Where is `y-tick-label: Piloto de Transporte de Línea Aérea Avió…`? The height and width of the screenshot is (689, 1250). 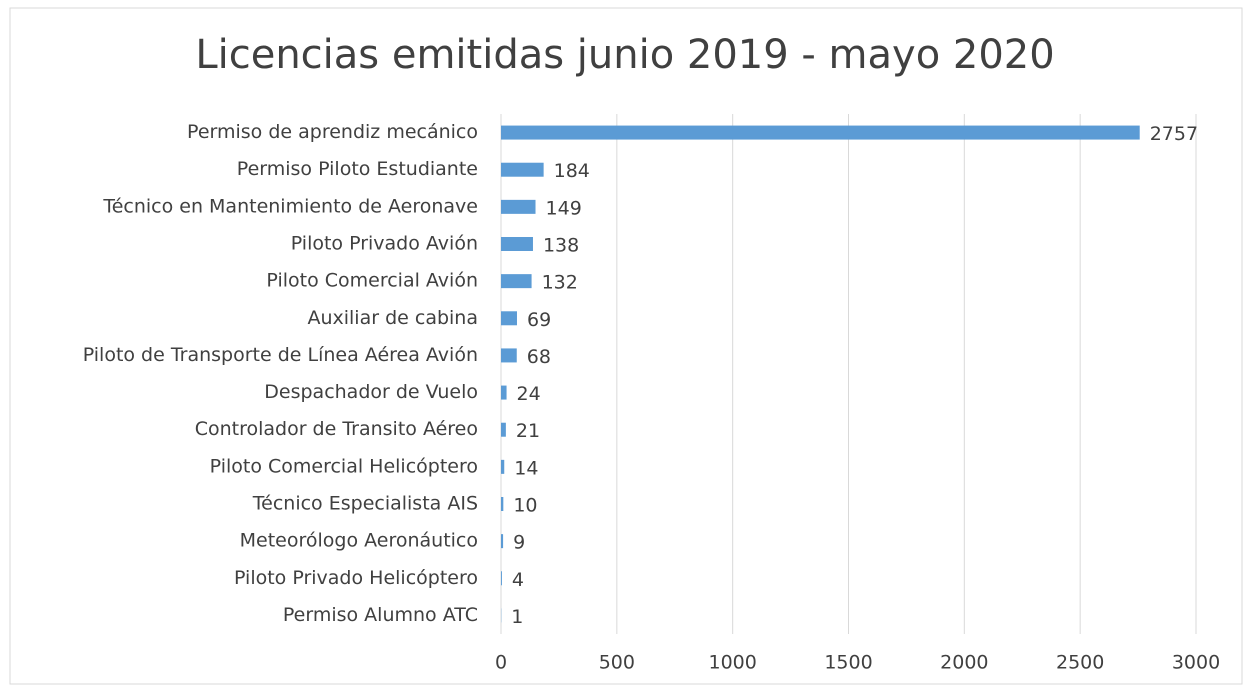 y-tick-label: Piloto de Transporte de Línea Aérea Avió… is located at coordinates (280, 355).